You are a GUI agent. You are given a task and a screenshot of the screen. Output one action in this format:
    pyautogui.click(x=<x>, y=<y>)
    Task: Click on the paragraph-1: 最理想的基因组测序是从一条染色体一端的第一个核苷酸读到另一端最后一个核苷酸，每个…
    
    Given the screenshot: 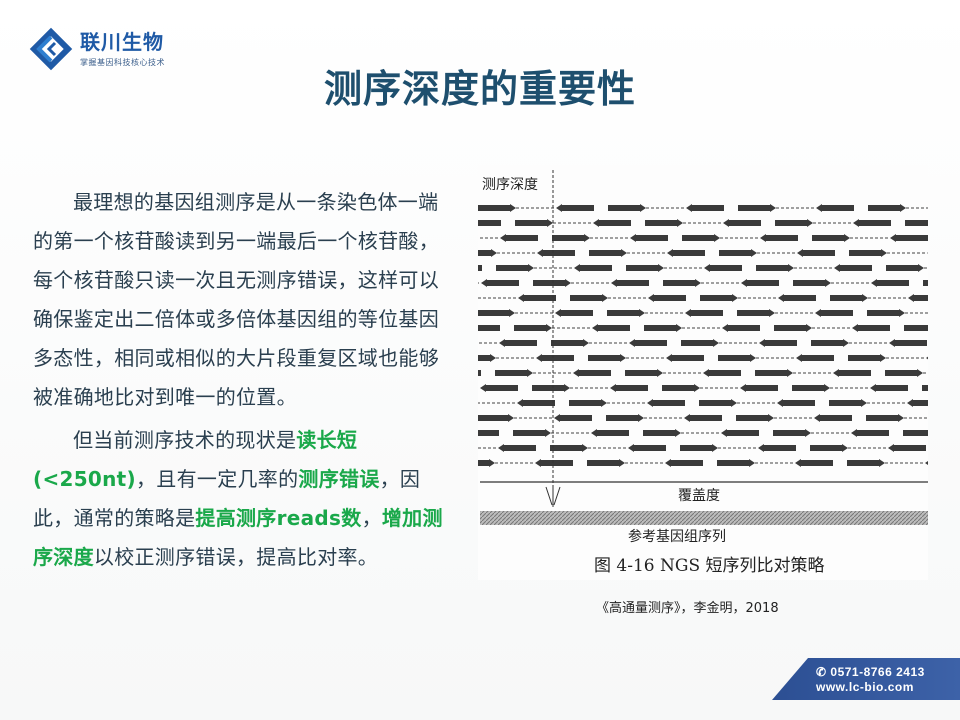 What is the action you would take?
    pyautogui.click(x=236, y=299)
    